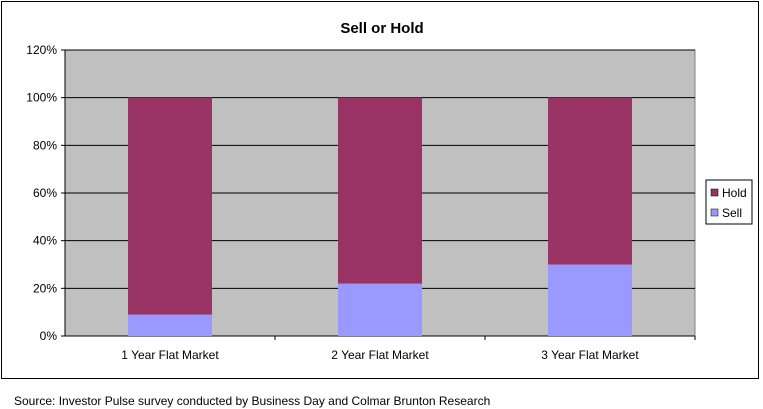  I want to click on chart-title: Sell or Hold, so click(381, 28).